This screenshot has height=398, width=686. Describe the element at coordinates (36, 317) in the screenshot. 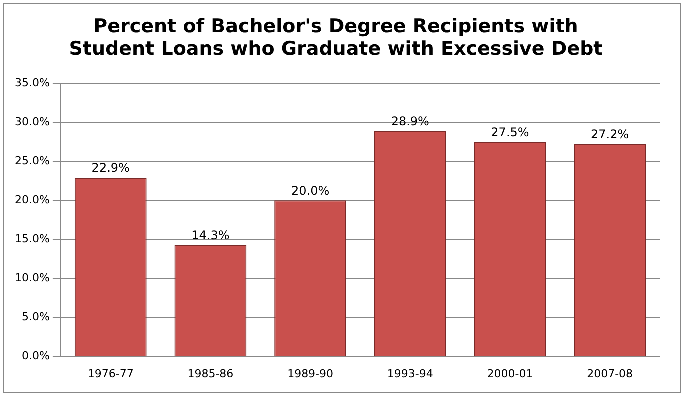

I see `y-tick-label: 5.0%` at that location.